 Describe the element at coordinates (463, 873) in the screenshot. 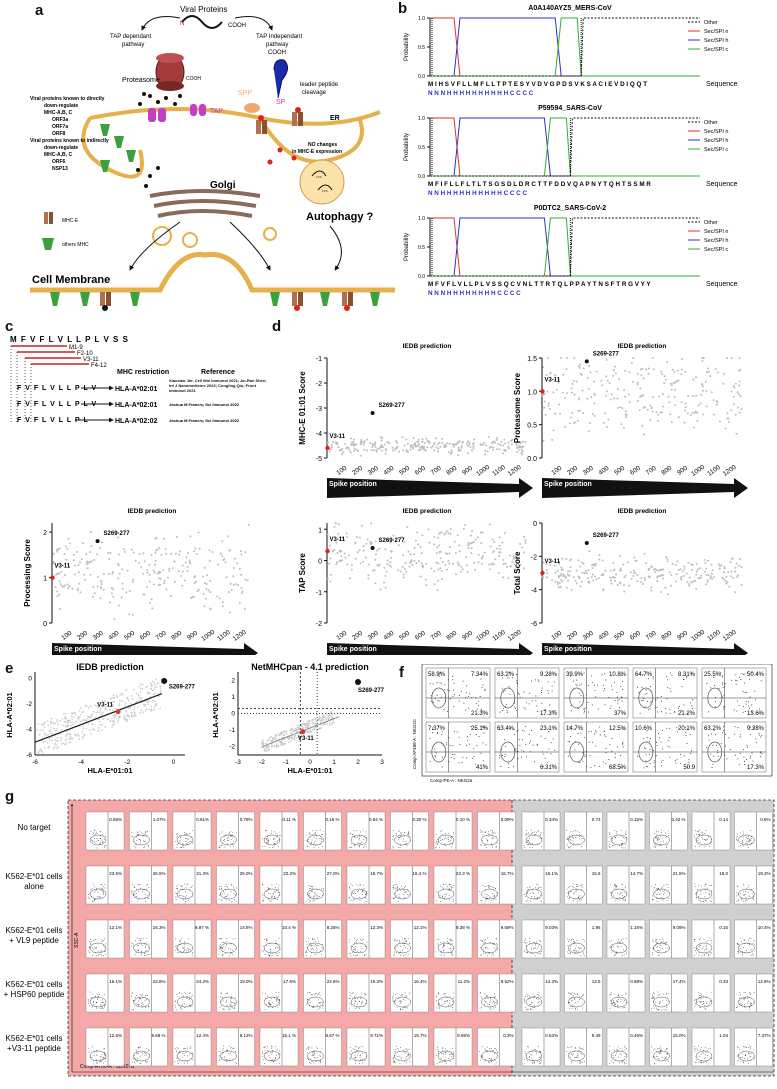

I see `cd107a-percent: 22.3 %` at that location.